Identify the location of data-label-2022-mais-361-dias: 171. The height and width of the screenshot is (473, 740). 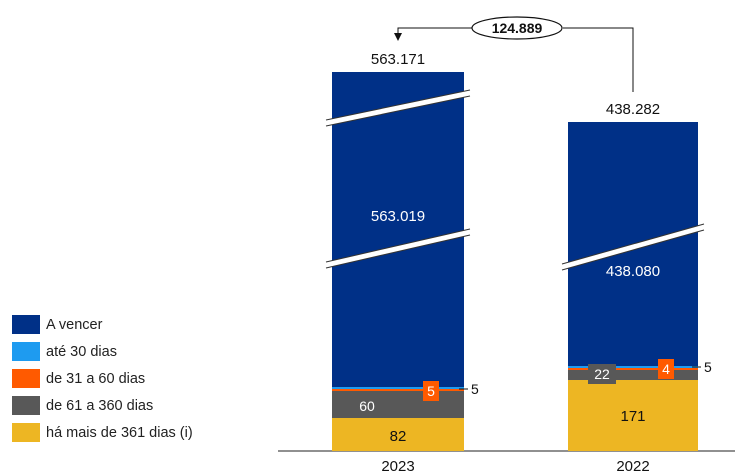
(632, 416).